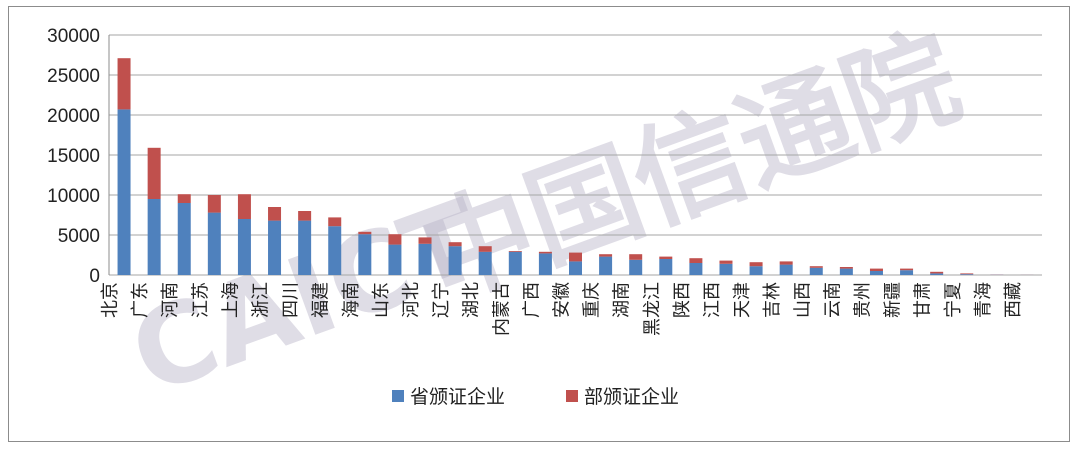 This screenshot has height=451, width=1080. I want to click on y-tick-label: 30000, so click(73, 36).